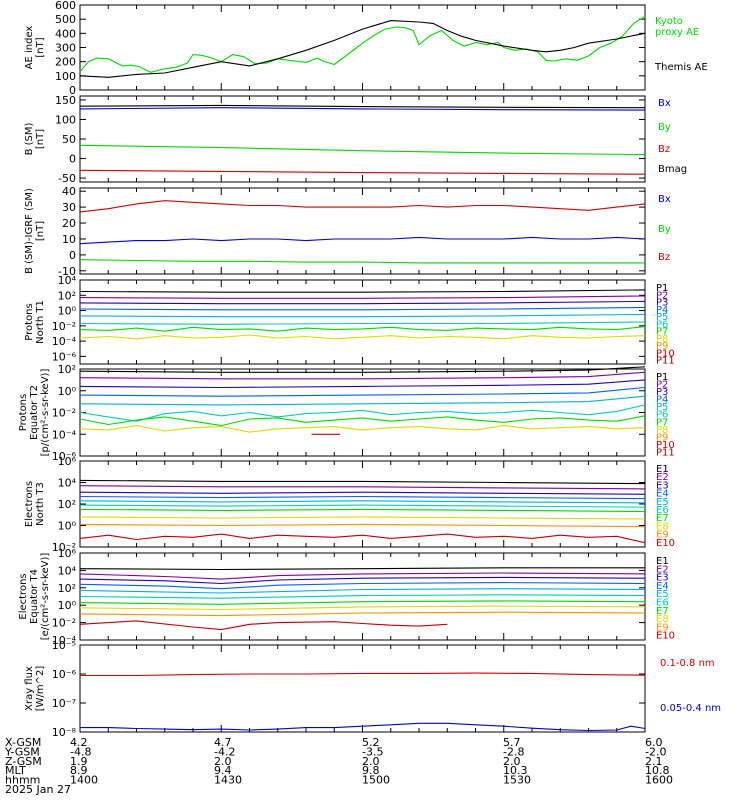 This screenshot has height=800, width=750. What do you see at coordinates (67, 271) in the screenshot?
I see `y-tick-label: -10` at bounding box center [67, 271].